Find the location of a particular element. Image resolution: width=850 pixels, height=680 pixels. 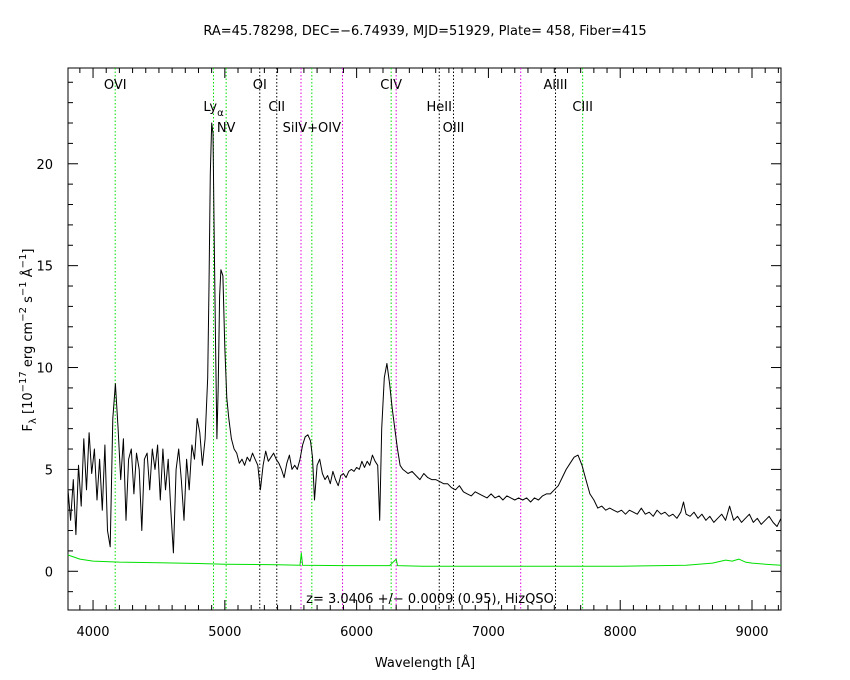

x-tick-label-0: 4000 is located at coordinates (92, 632).